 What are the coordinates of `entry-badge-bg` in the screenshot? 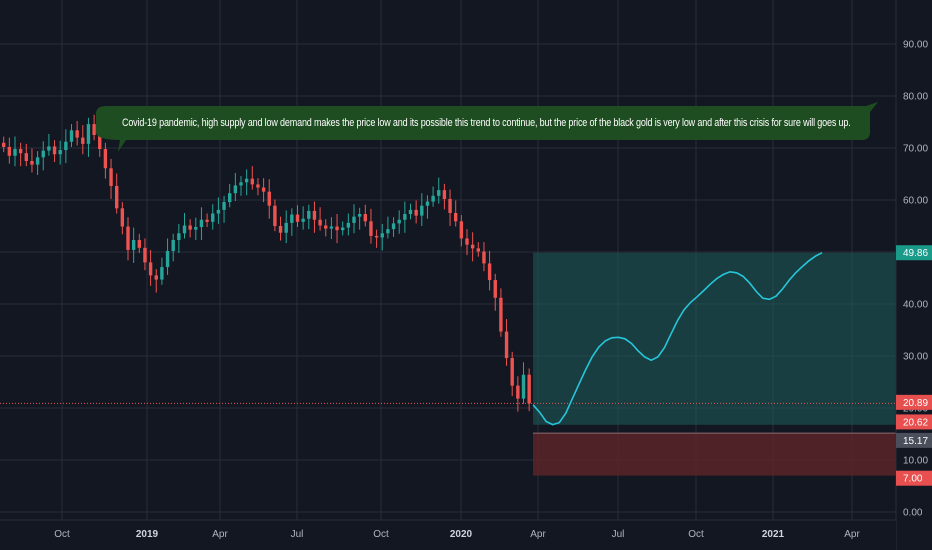 It's located at (914, 422).